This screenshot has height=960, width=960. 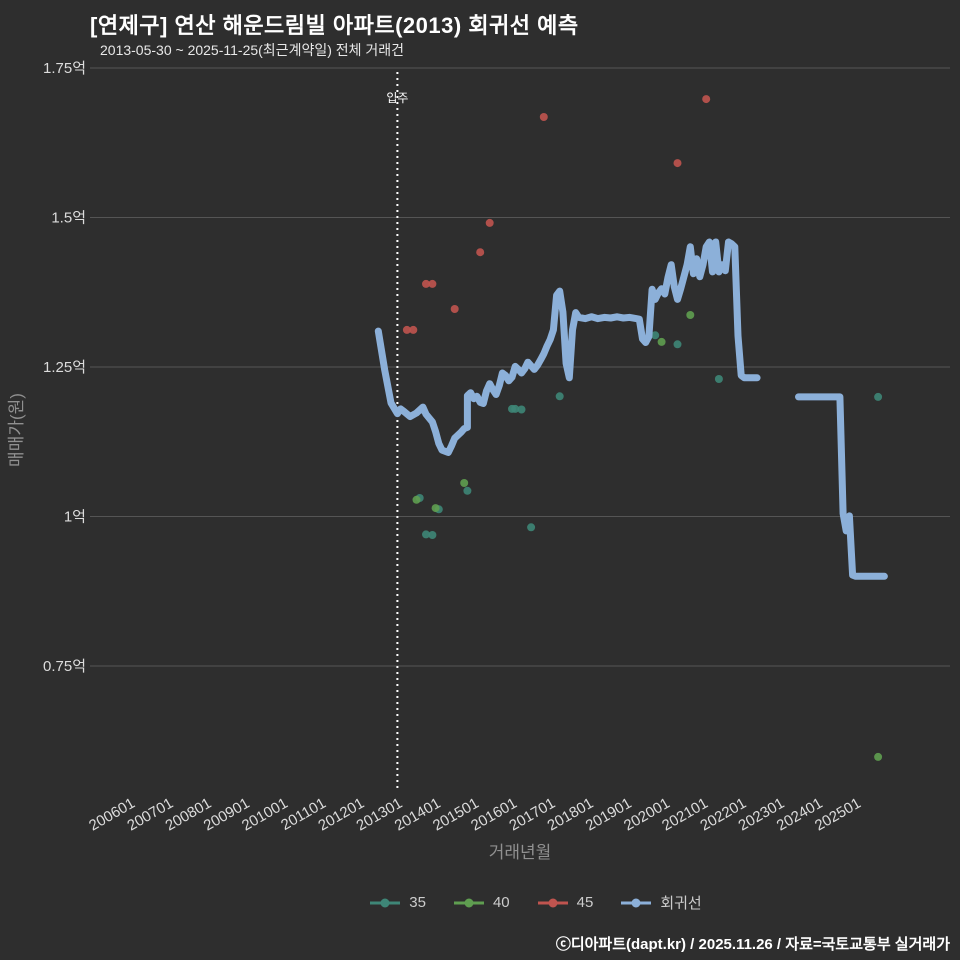 What do you see at coordinates (417, 902) in the screenshot?
I see `legend-label: 35` at bounding box center [417, 902].